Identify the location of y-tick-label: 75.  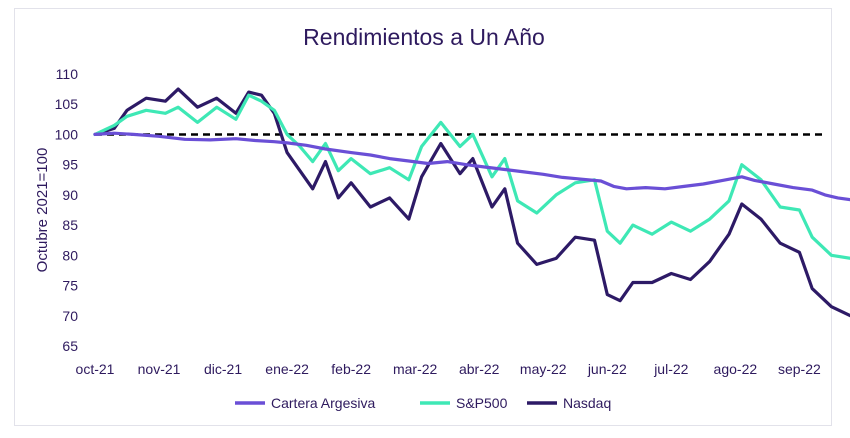
(70, 286).